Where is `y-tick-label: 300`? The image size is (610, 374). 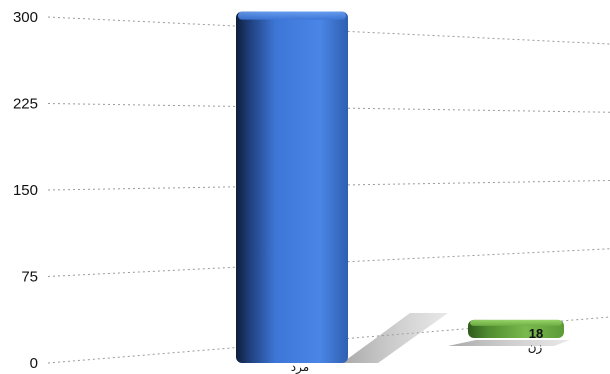 y-tick-label: 300 is located at coordinates (25, 17).